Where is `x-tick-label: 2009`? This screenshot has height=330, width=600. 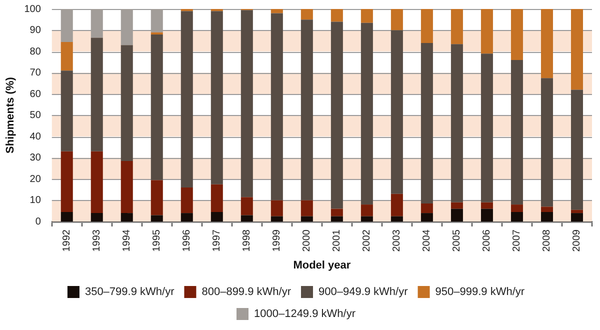
x-tick-label: 2009 is located at coordinates (577, 240).